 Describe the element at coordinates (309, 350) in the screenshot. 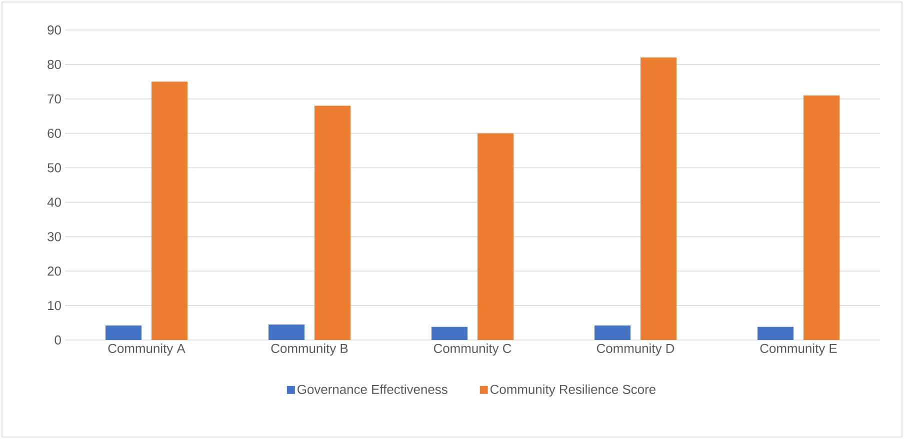

I see `x-tick-label: Community B` at that location.